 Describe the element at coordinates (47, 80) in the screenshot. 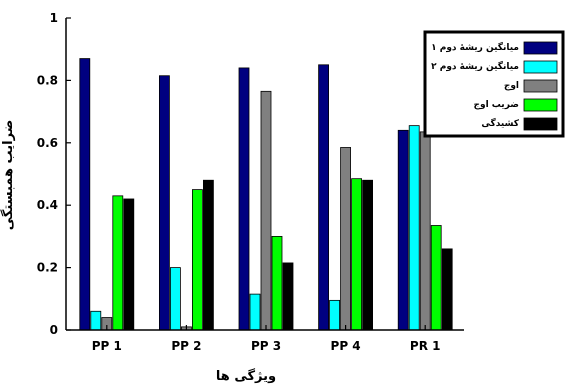

I see `y-tick-label: 0.8` at that location.